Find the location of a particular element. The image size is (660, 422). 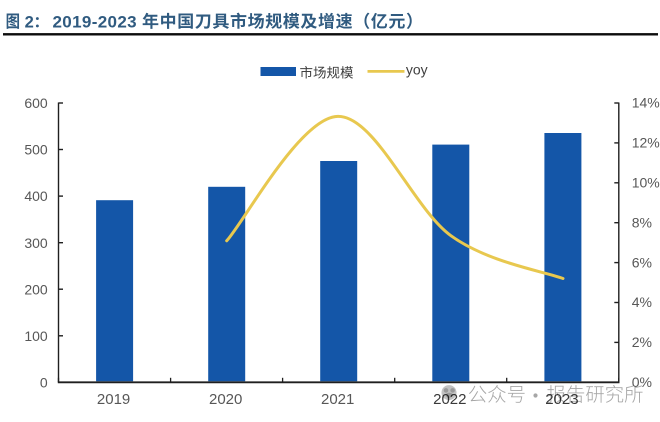

svg-text: 2019-2023 is located at coordinates (95, 21).